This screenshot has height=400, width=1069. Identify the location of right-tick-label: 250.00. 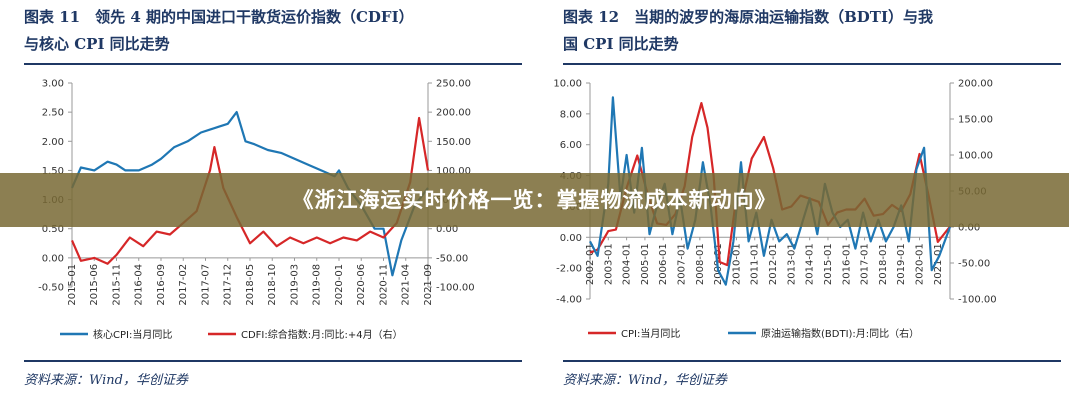
(453, 84).